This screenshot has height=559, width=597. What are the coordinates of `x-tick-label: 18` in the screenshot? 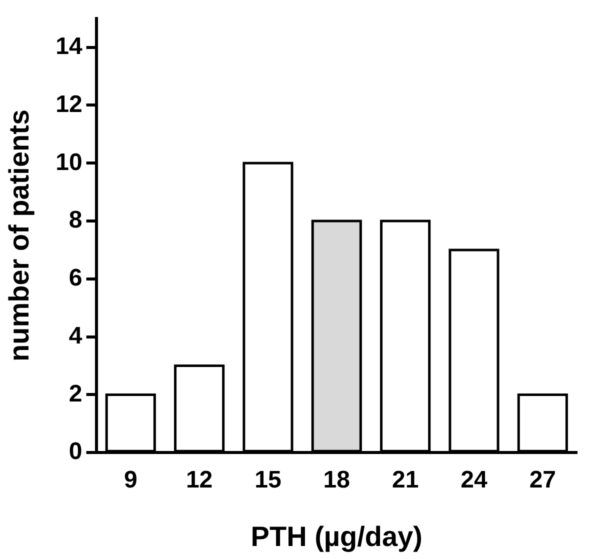 It's located at (336, 480).